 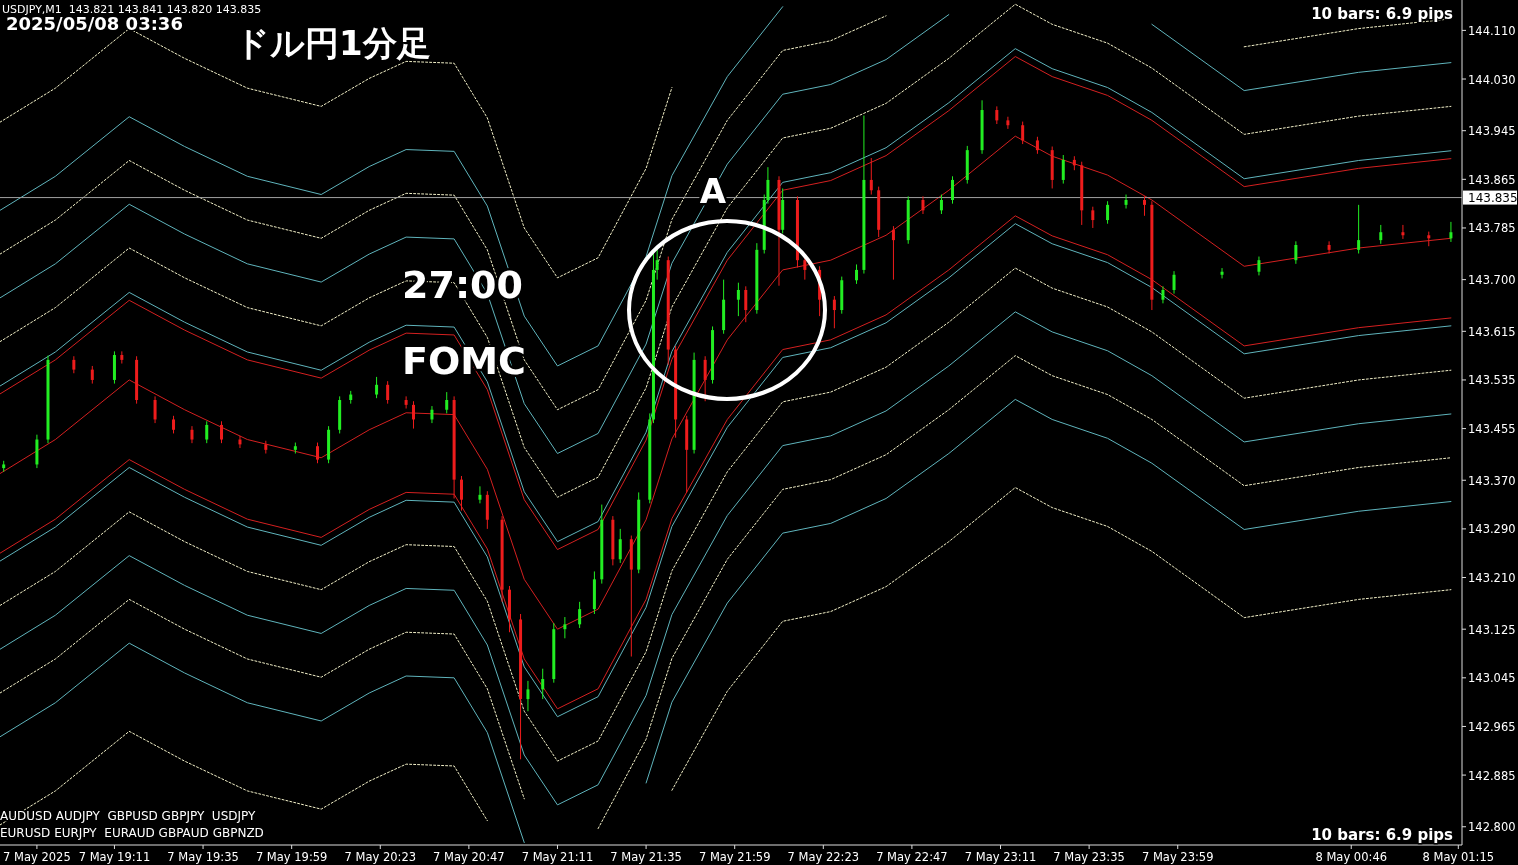 What do you see at coordinates (823, 857) in the screenshot?
I see `x-tick-label: 7 May 22:23` at bounding box center [823, 857].